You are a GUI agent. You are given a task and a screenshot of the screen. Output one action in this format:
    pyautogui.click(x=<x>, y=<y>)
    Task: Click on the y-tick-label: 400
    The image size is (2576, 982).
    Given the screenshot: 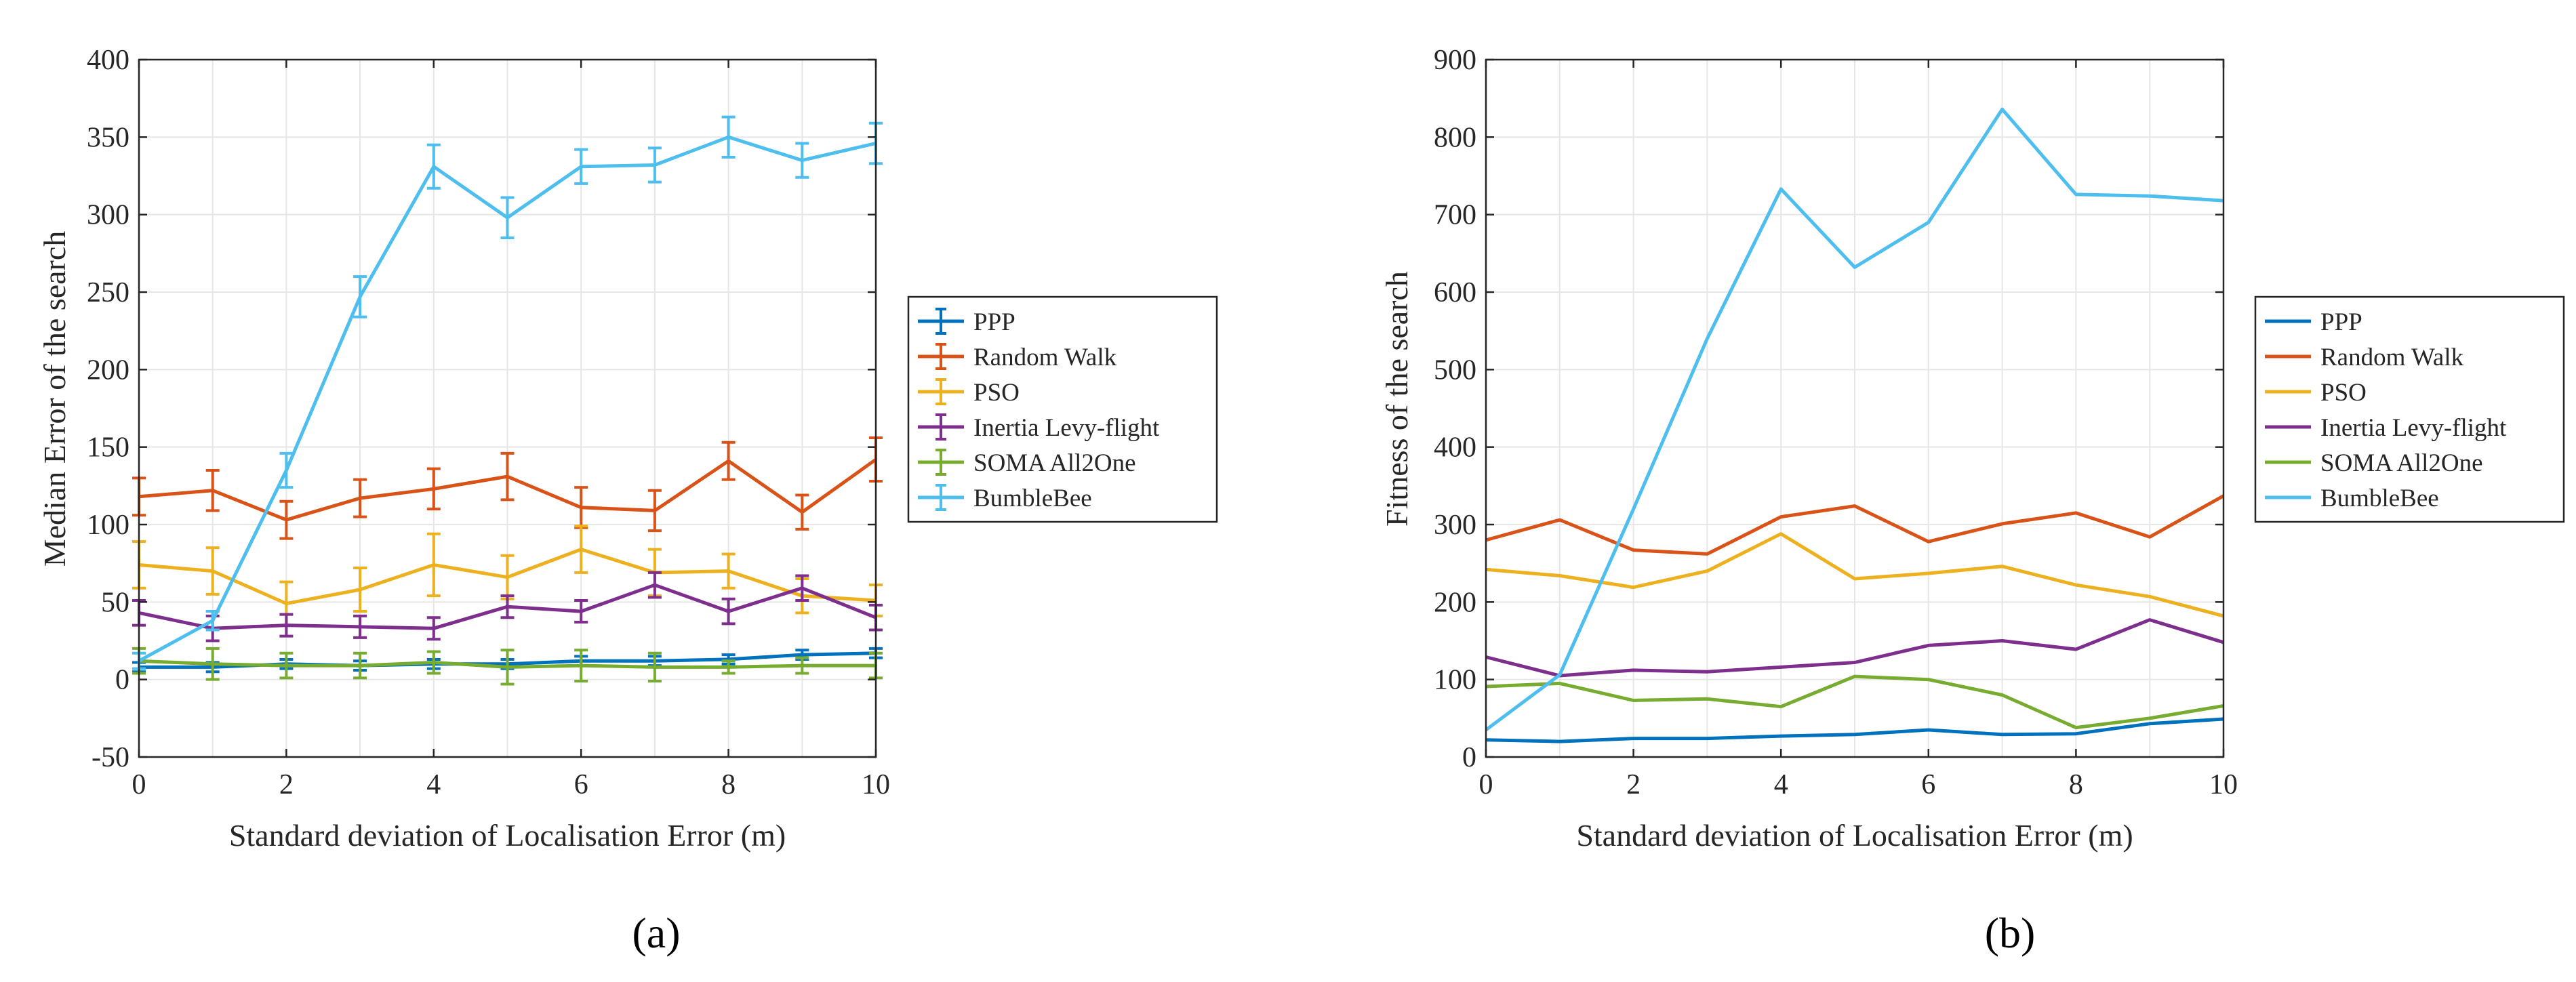 What is the action you would take?
    pyautogui.click(x=1455, y=448)
    